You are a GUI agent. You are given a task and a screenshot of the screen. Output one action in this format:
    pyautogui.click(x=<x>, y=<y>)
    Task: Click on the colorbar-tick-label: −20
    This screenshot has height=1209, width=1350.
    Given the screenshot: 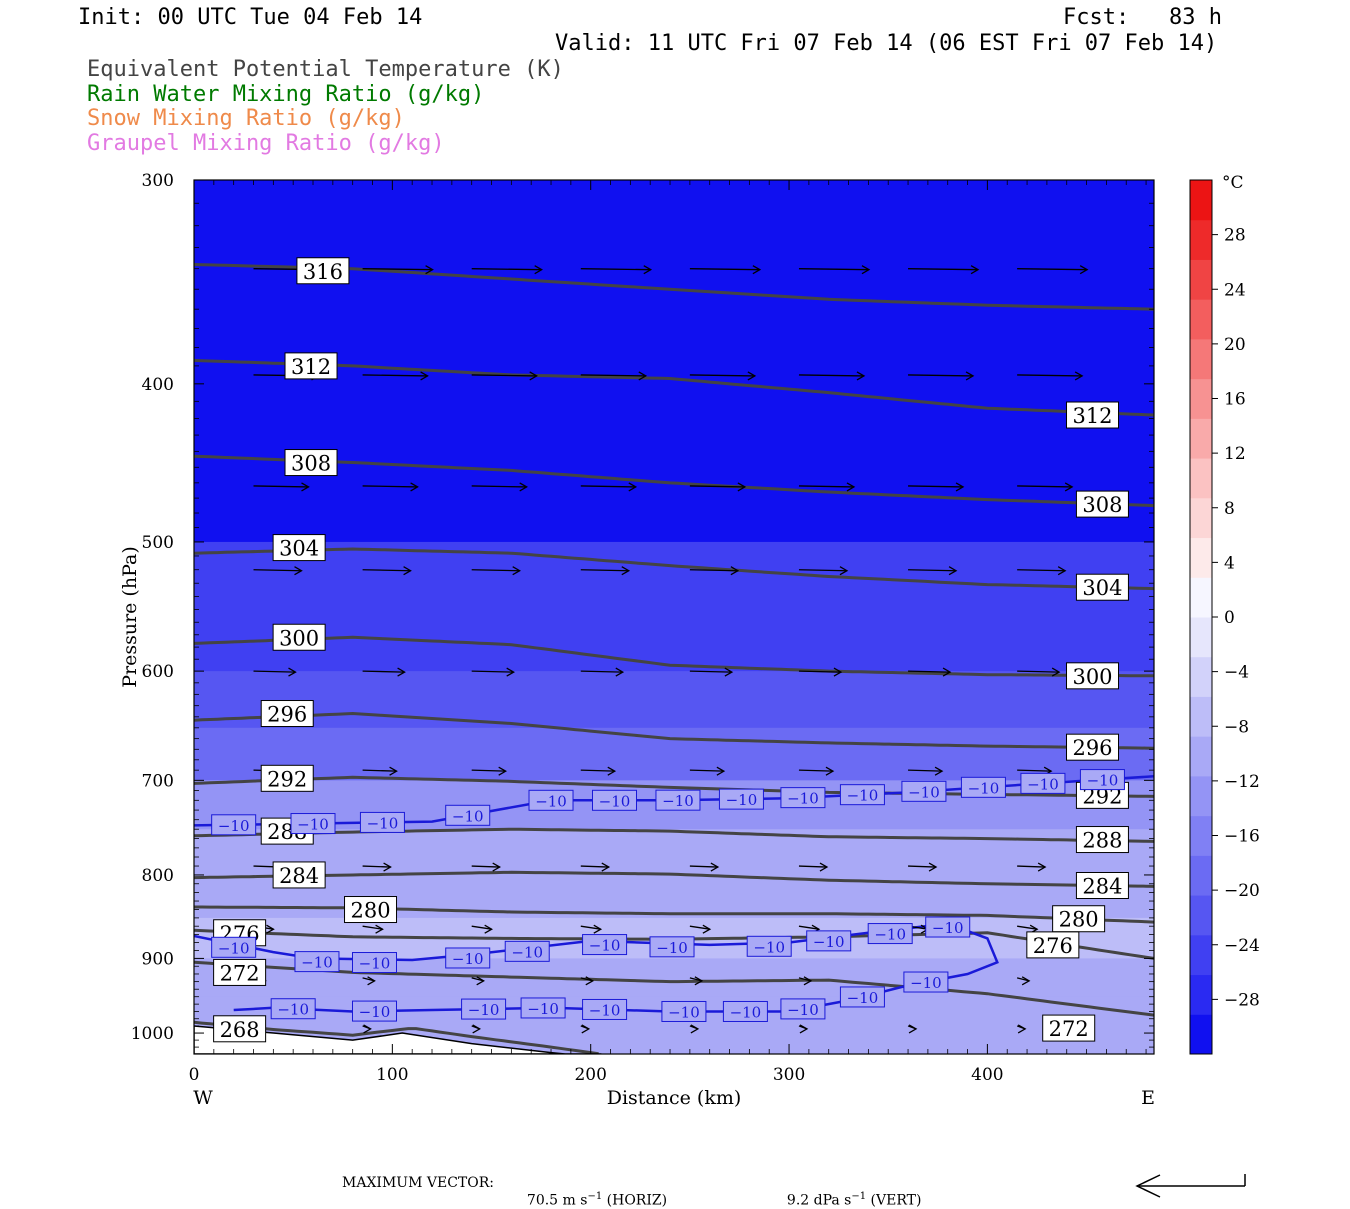 What is the action you would take?
    pyautogui.click(x=1242, y=891)
    